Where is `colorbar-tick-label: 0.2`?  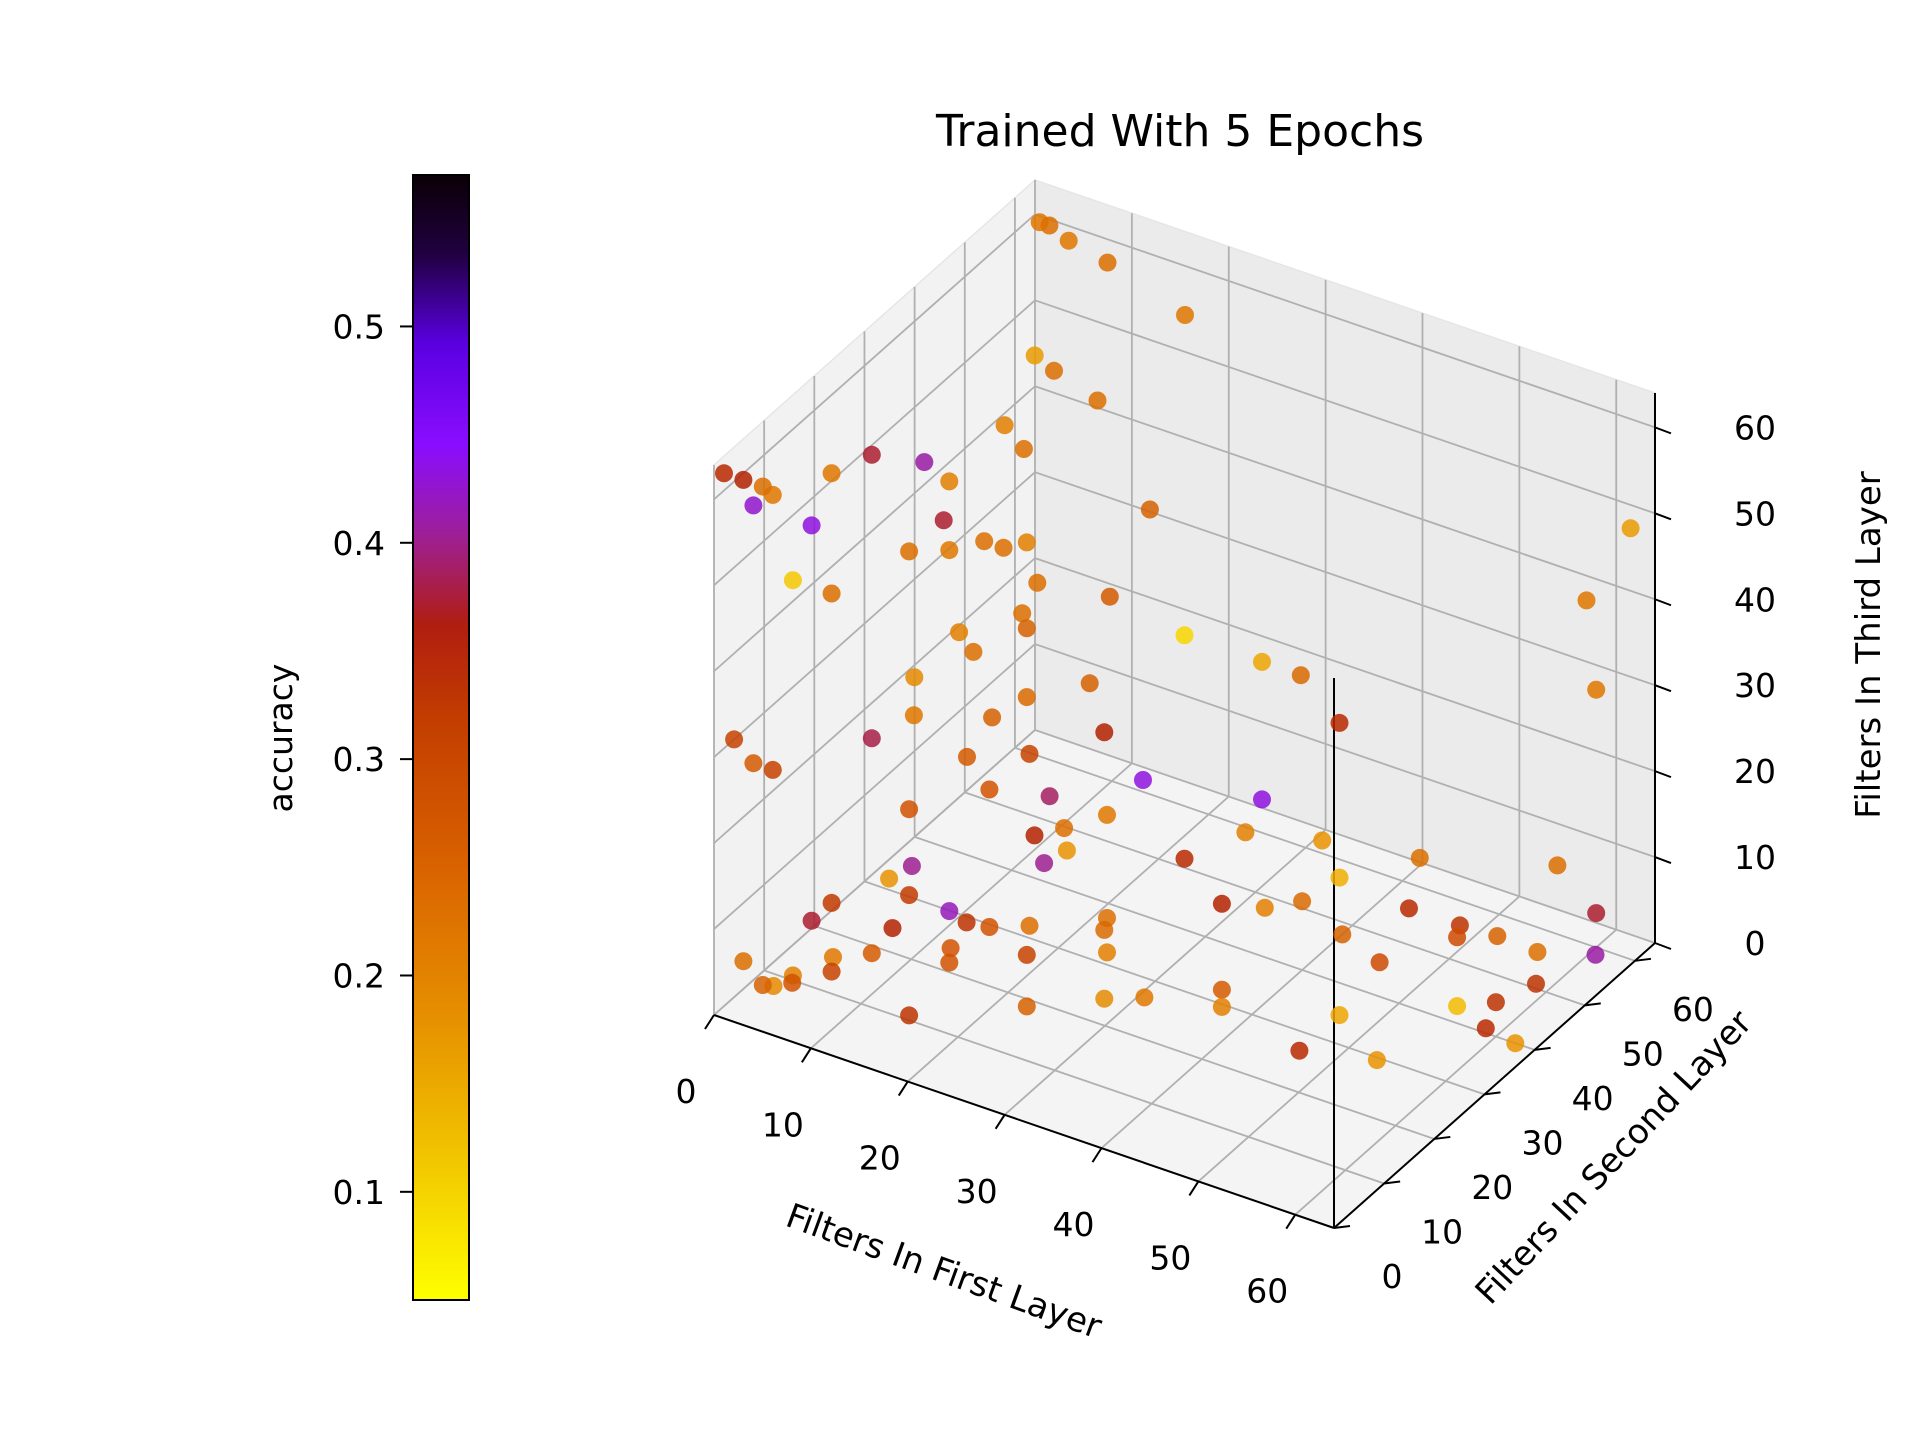 colorbar-tick-label: 0.2 is located at coordinates (359, 975).